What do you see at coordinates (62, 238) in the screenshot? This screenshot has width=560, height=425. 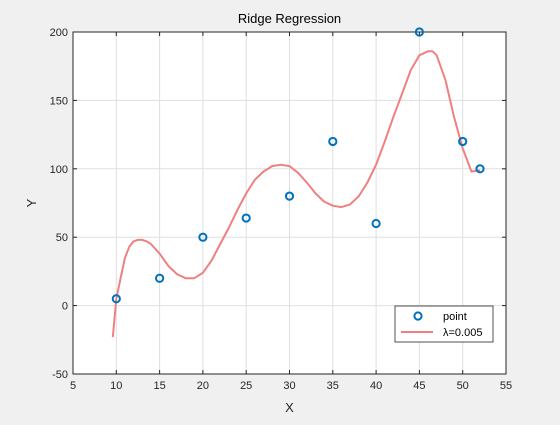 I see `y-tick-label: 50` at bounding box center [62, 238].